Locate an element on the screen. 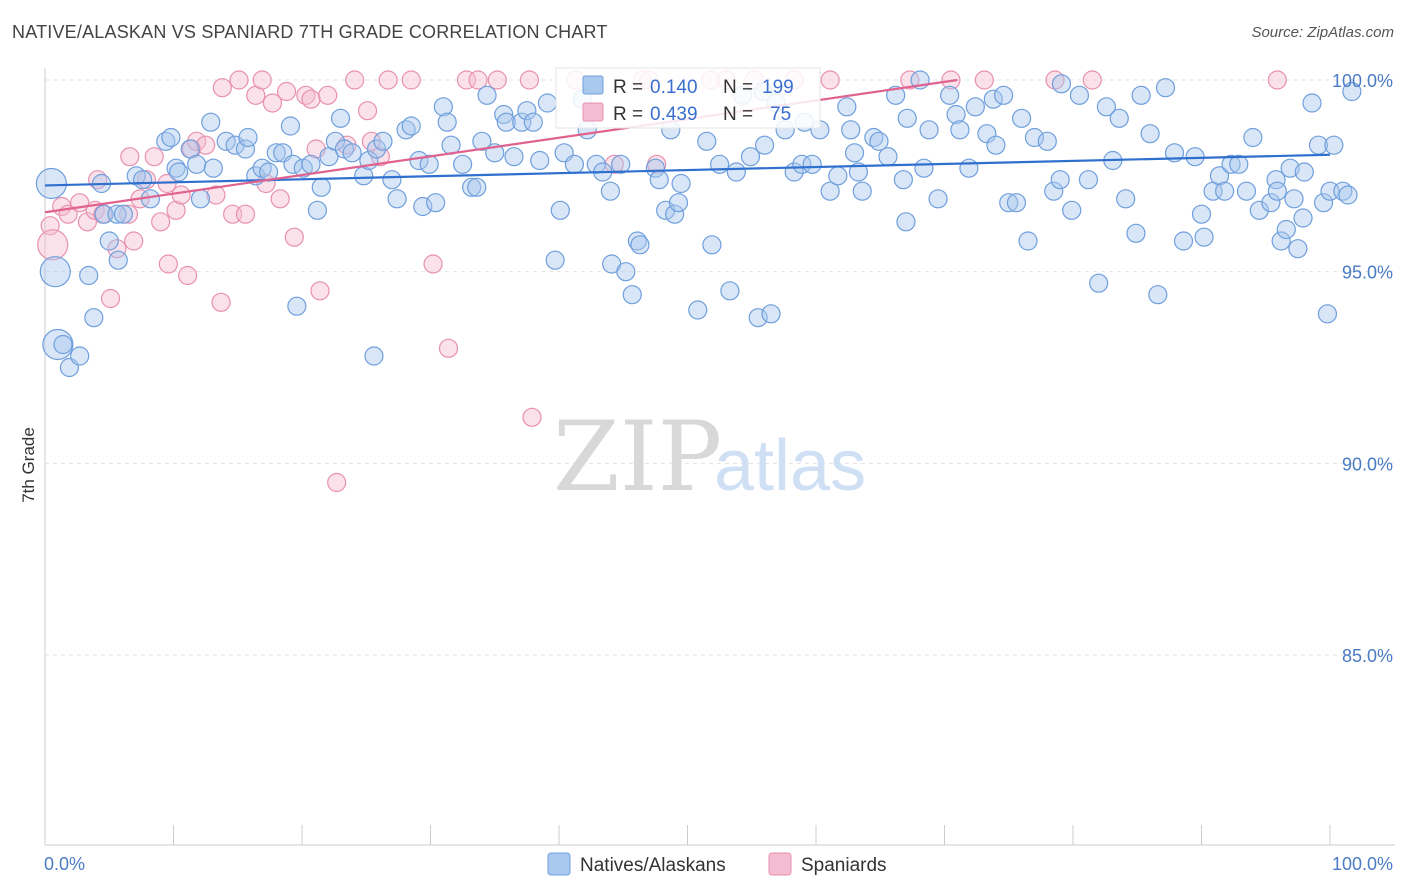 Image resolution: width=1406 pixels, height=892 pixels. y-axis-label: 7th Grade is located at coordinates (28, 465).